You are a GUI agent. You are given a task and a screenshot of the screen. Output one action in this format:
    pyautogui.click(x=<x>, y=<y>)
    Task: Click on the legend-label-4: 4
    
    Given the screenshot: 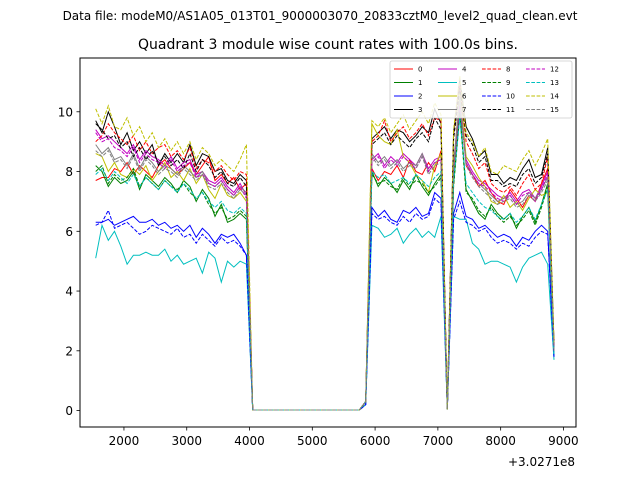 What is the action you would take?
    pyautogui.click(x=464, y=70)
    